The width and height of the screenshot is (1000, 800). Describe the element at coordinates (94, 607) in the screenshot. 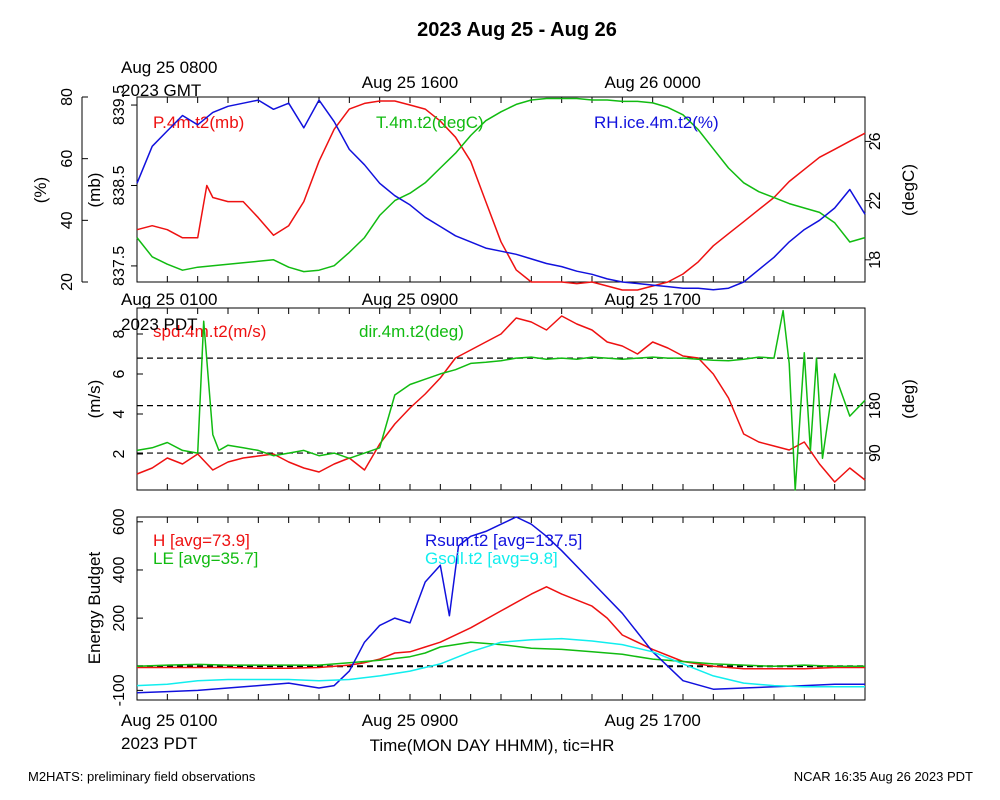

I see `energy-axis-label: Energy Budget` at that location.